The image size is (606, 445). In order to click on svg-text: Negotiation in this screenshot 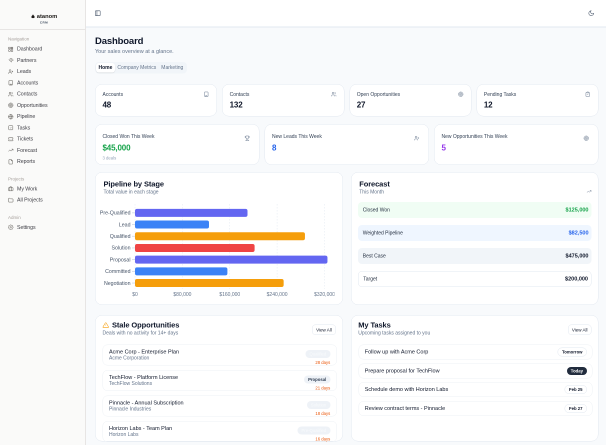, I will do `click(117, 284)`.